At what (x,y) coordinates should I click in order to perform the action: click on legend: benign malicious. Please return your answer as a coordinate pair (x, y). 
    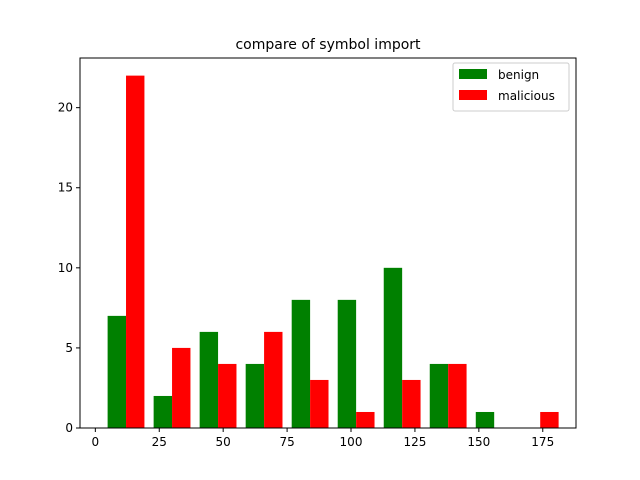
    Looking at the image, I should click on (511, 87).